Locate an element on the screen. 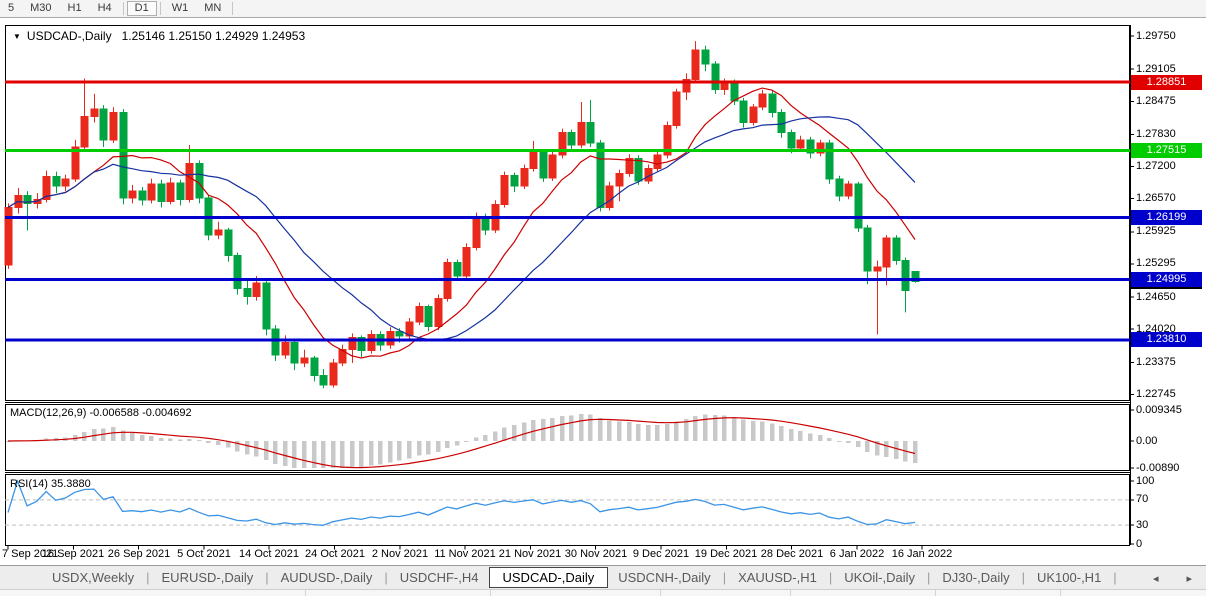 This screenshot has height=596, width=1206. macd-tick-label: 0.00 is located at coordinates (1147, 441).